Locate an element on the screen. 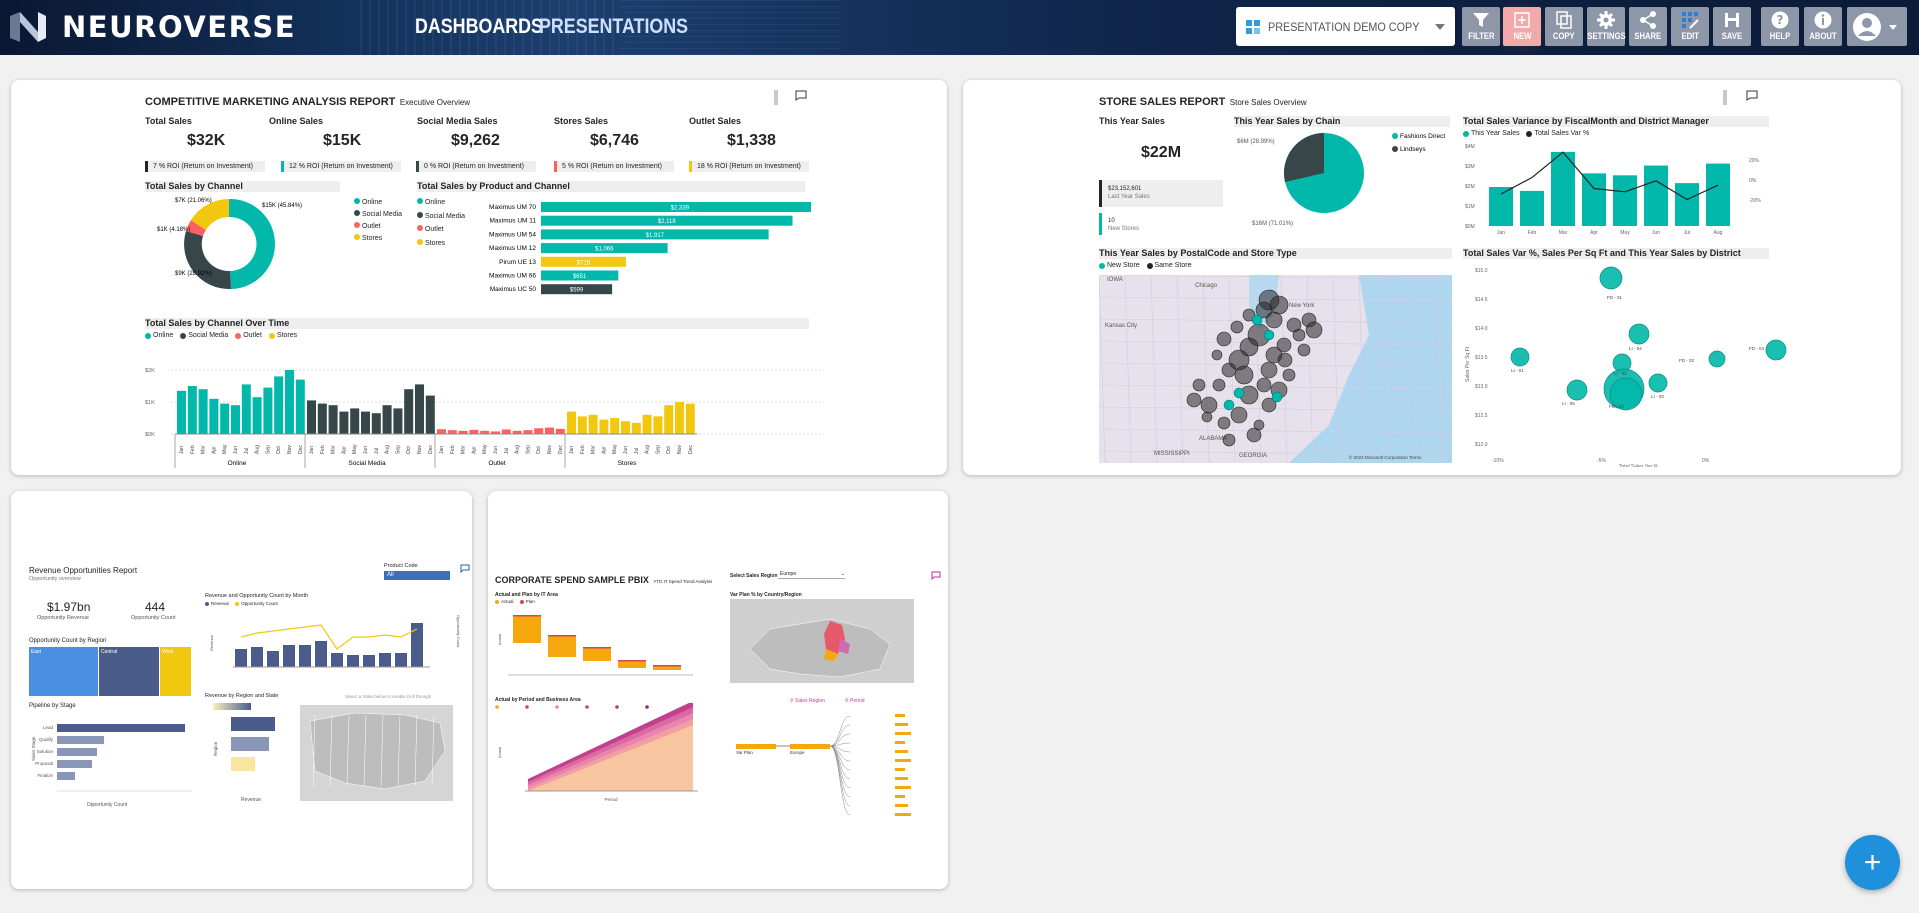 The height and width of the screenshot is (913, 1919). product-bar is located at coordinates (580, 275).